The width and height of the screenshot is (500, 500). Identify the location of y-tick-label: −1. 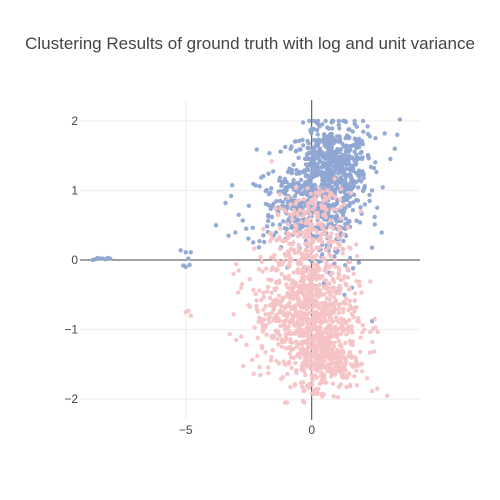
(71, 330).